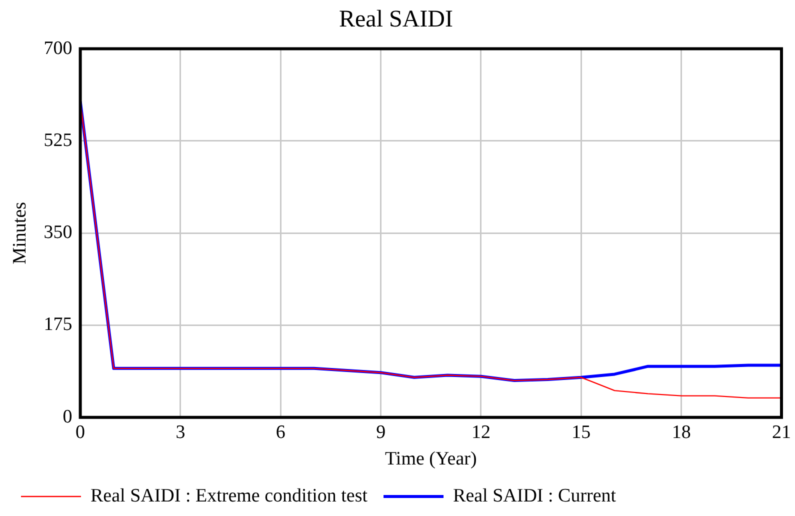  What do you see at coordinates (81, 432) in the screenshot?
I see `x-tick-label: 0` at bounding box center [81, 432].